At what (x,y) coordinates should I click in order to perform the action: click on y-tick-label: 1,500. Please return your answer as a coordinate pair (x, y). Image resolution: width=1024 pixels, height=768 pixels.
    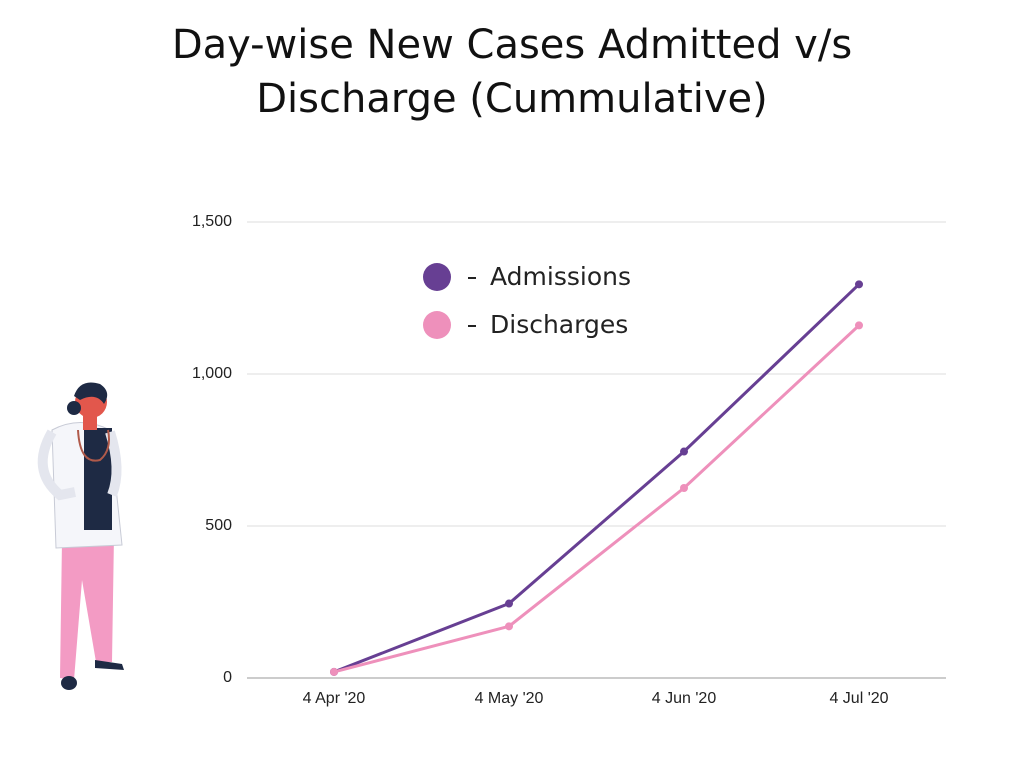
    Looking at the image, I should click on (212, 221).